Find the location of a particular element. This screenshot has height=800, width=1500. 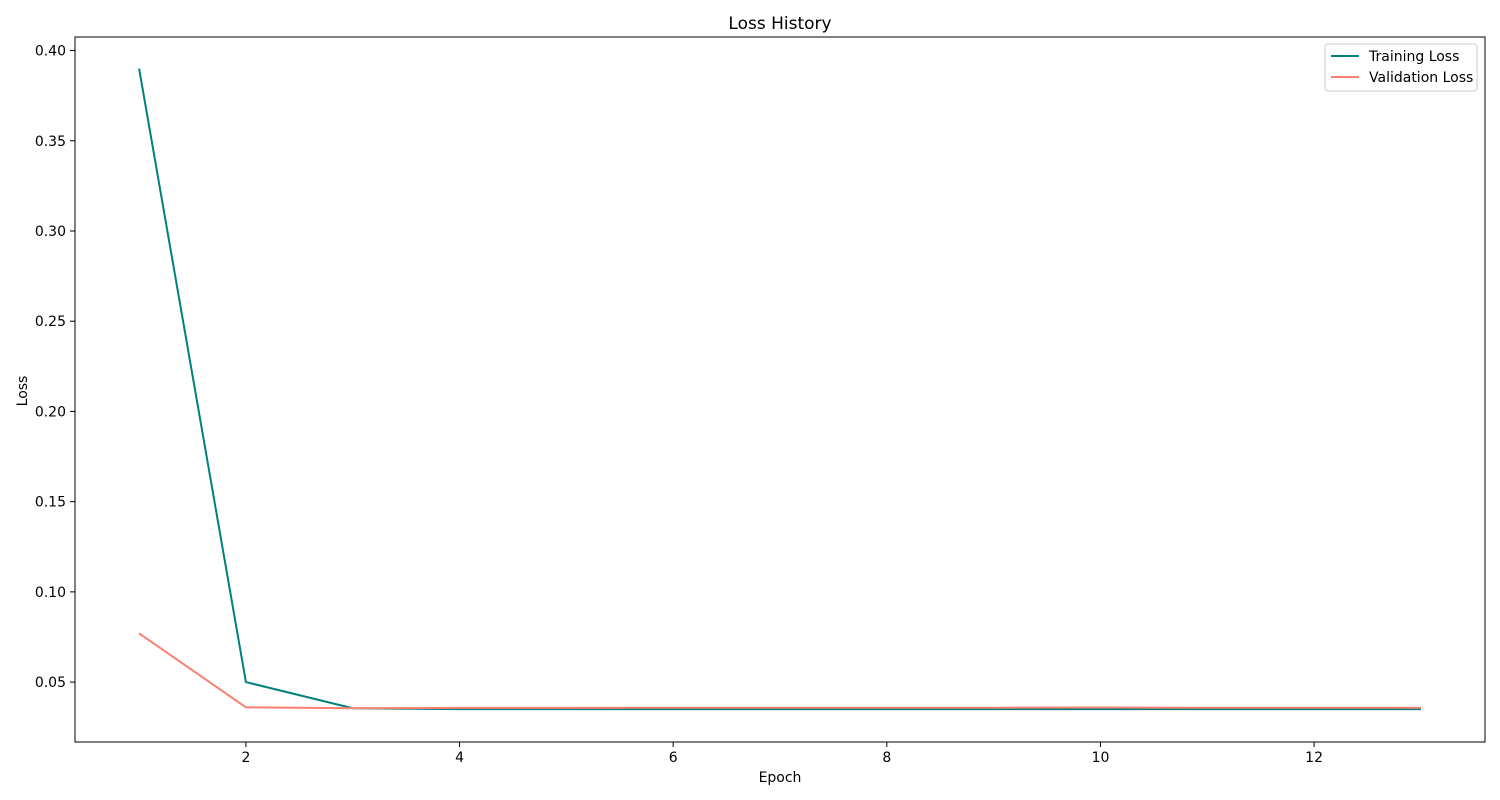

y-axis-label: Loss is located at coordinates (23, 391).